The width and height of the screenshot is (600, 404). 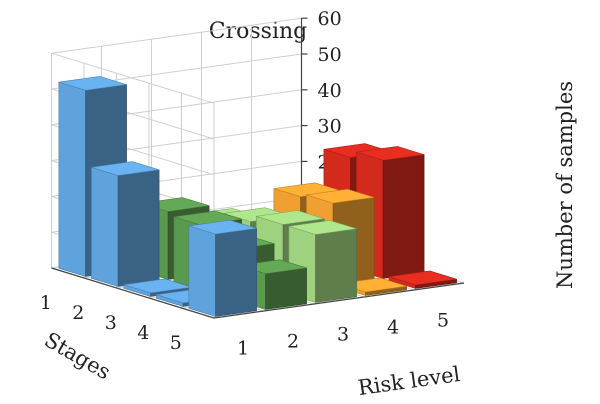 What do you see at coordinates (343, 335) in the screenshot?
I see `x-tick-label: 3` at bounding box center [343, 335].